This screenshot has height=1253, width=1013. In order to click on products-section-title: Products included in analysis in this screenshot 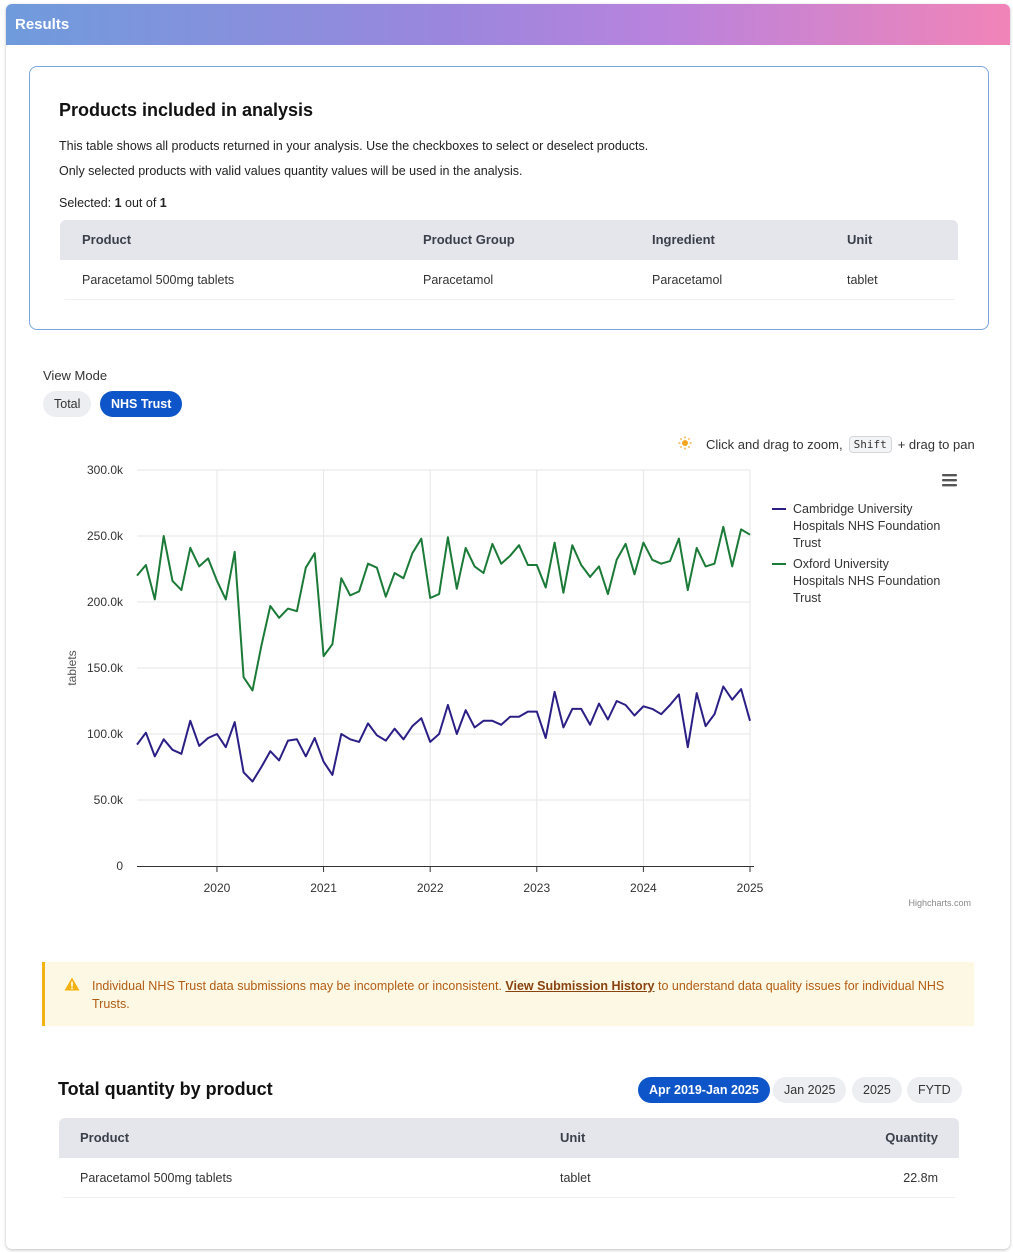, I will do `click(186, 110)`.